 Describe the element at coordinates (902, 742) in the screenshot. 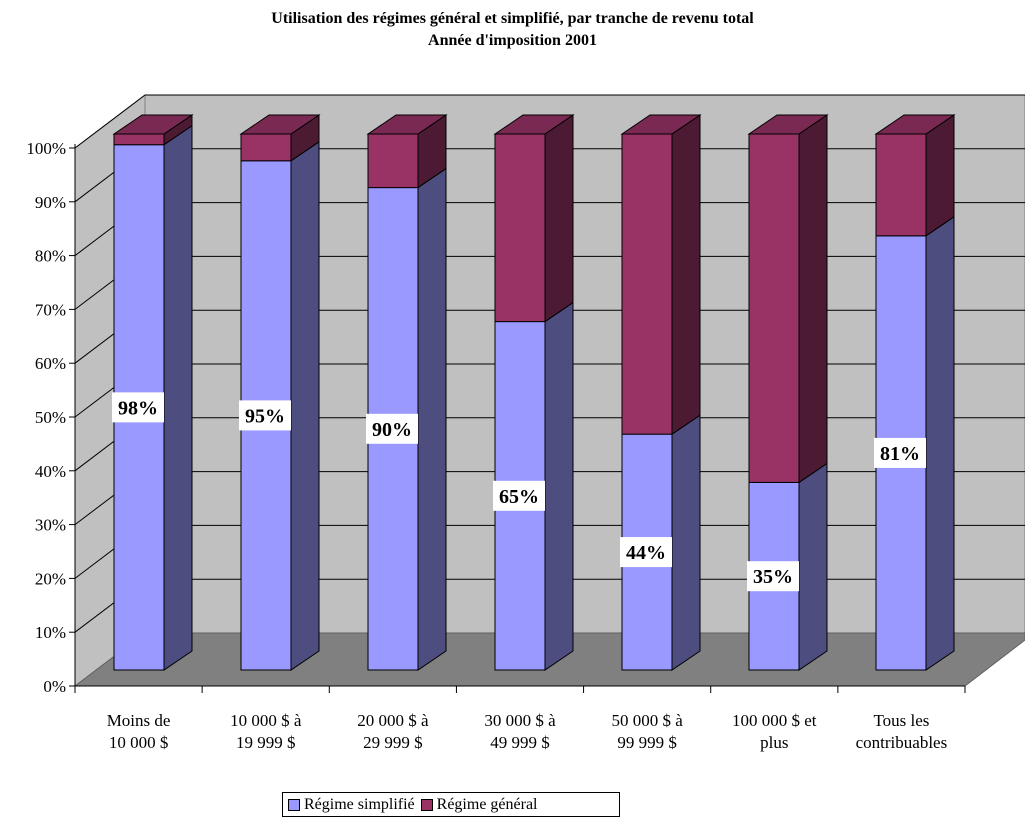

I see `x-tick-label: contribuables` at that location.